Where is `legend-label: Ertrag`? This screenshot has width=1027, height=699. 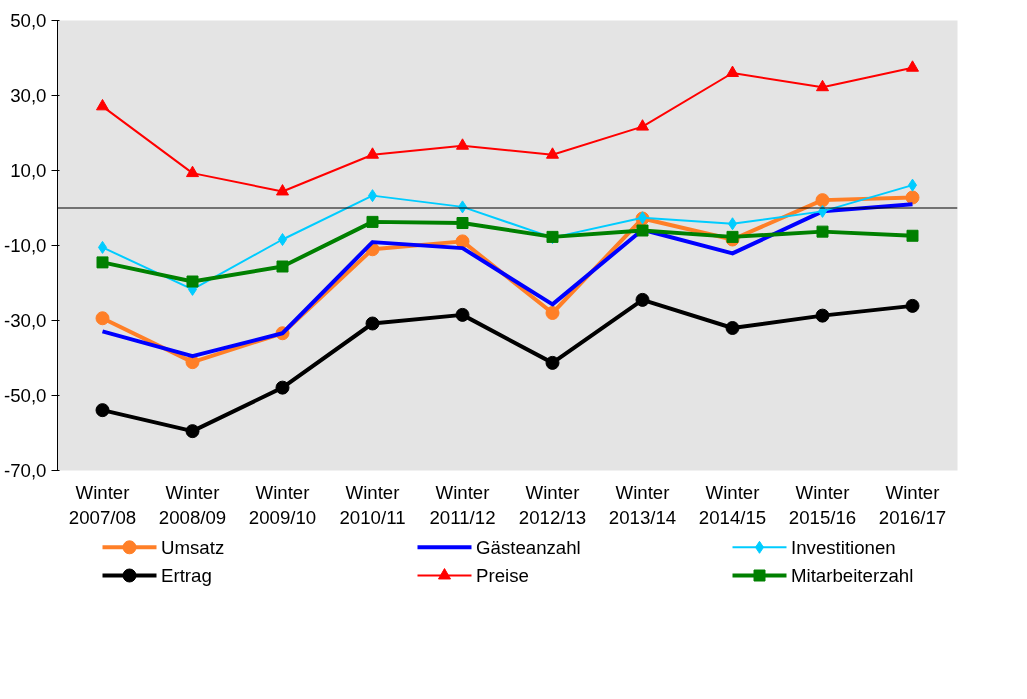
legend-label: Ertrag is located at coordinates (186, 575).